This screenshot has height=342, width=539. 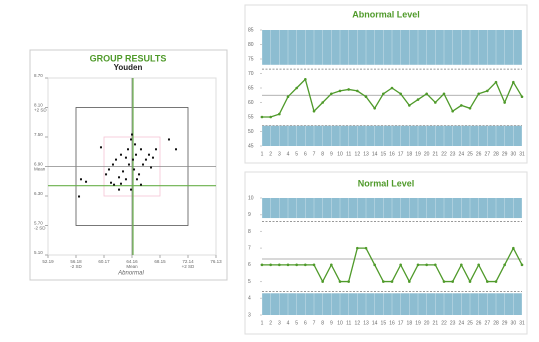 I want to click on y-tick-label: 80, so click(x=251, y=45).